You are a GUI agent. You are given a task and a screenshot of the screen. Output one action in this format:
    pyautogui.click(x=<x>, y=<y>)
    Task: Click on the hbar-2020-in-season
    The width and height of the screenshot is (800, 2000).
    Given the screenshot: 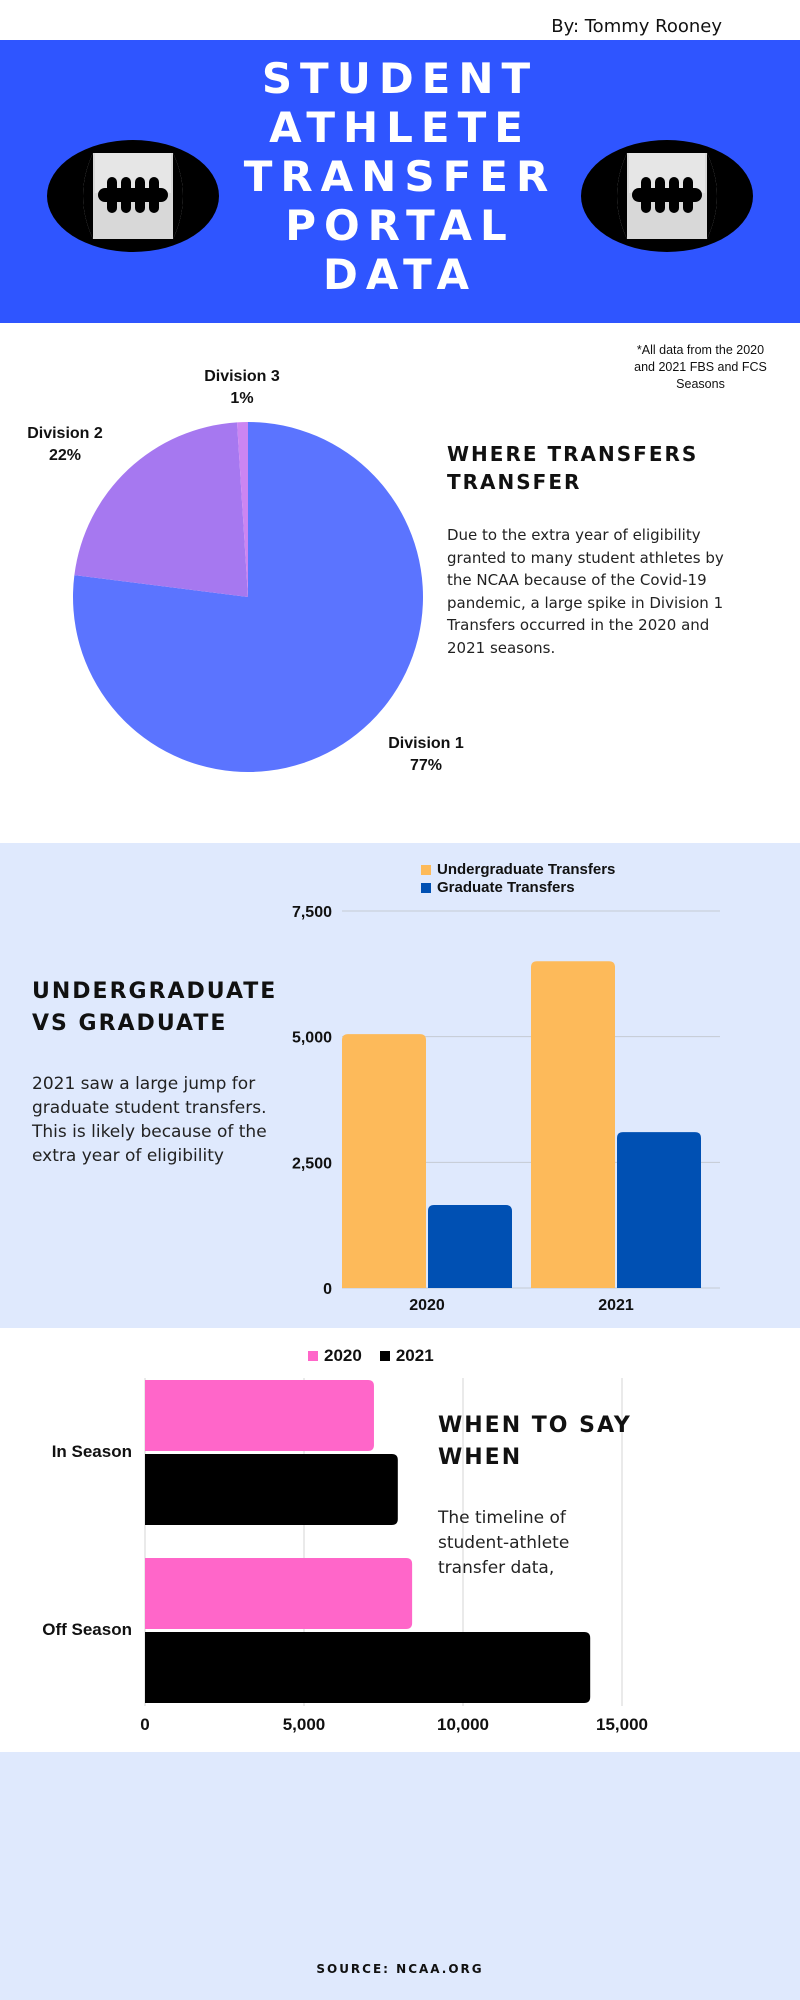 What is the action you would take?
    pyautogui.click(x=259, y=1415)
    